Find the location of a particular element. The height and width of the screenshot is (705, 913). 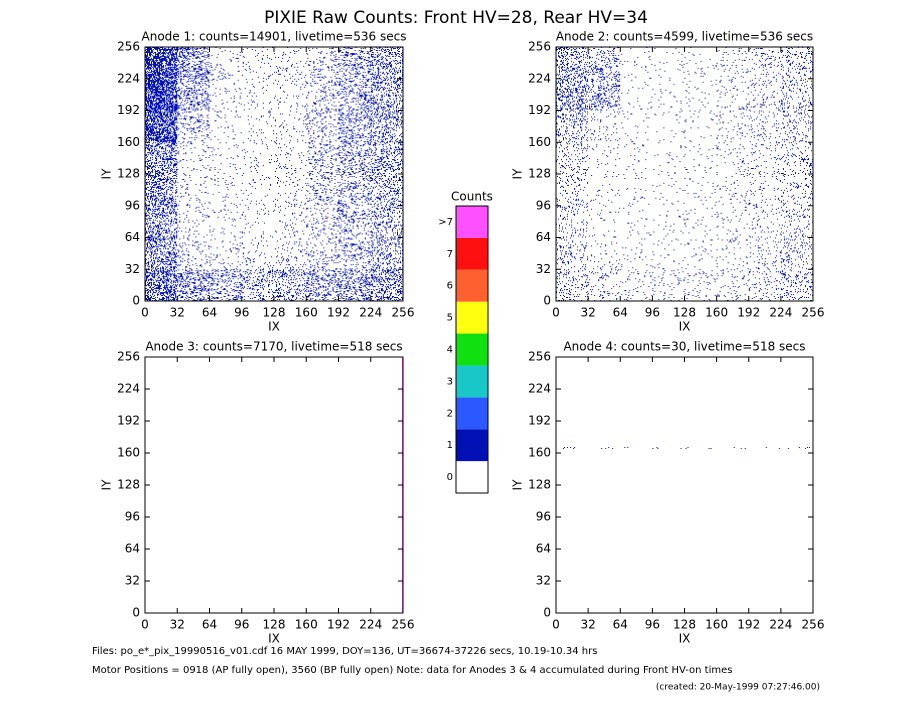

x-tick-label: 32 is located at coordinates (587, 313).